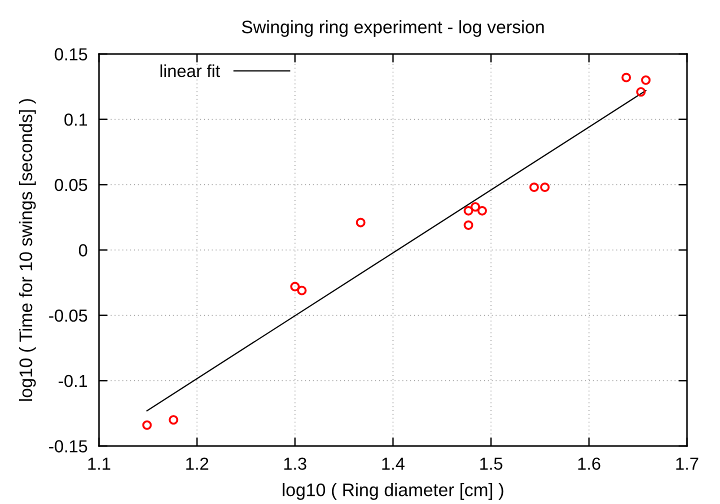 The height and width of the screenshot is (504, 720). I want to click on x-tick-label: 1.7, so click(687, 464).